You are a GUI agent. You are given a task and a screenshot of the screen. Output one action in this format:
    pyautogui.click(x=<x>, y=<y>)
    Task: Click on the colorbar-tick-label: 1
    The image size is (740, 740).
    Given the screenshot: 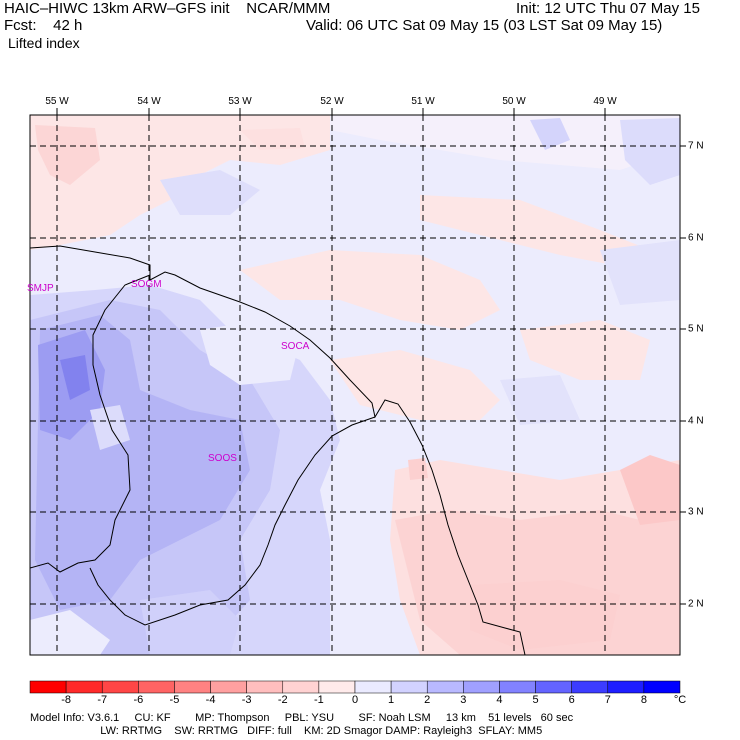 What is the action you would take?
    pyautogui.click(x=391, y=700)
    